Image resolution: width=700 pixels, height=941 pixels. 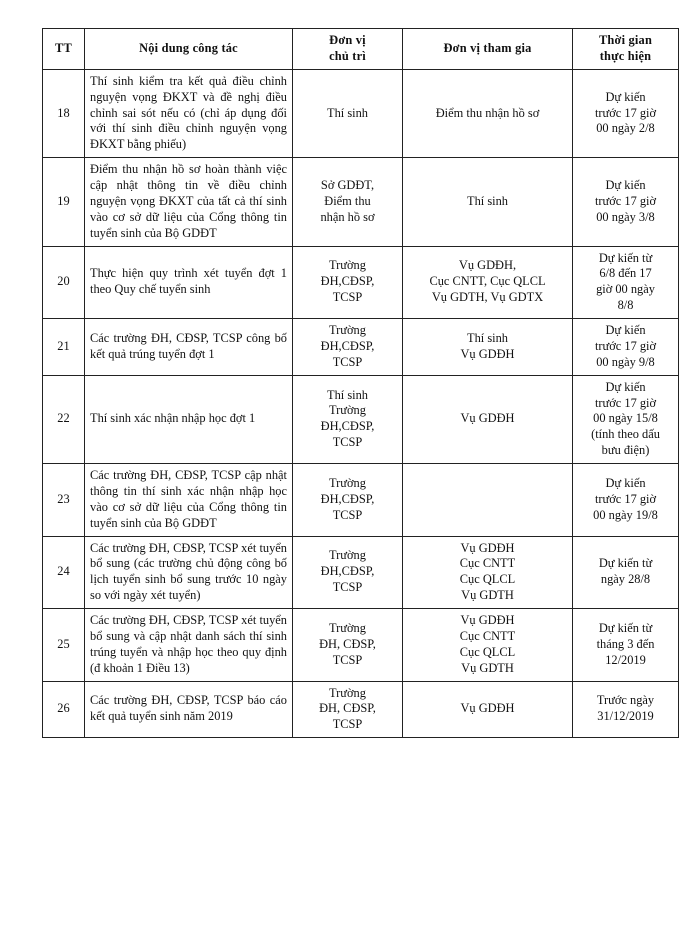 I want to click on cell-time-line: 12/2019, so click(x=625, y=659).